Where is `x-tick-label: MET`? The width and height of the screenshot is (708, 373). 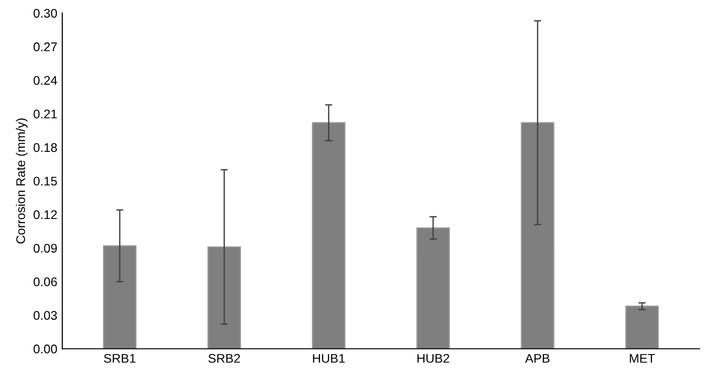
x-tick-label: MET is located at coordinates (642, 358).